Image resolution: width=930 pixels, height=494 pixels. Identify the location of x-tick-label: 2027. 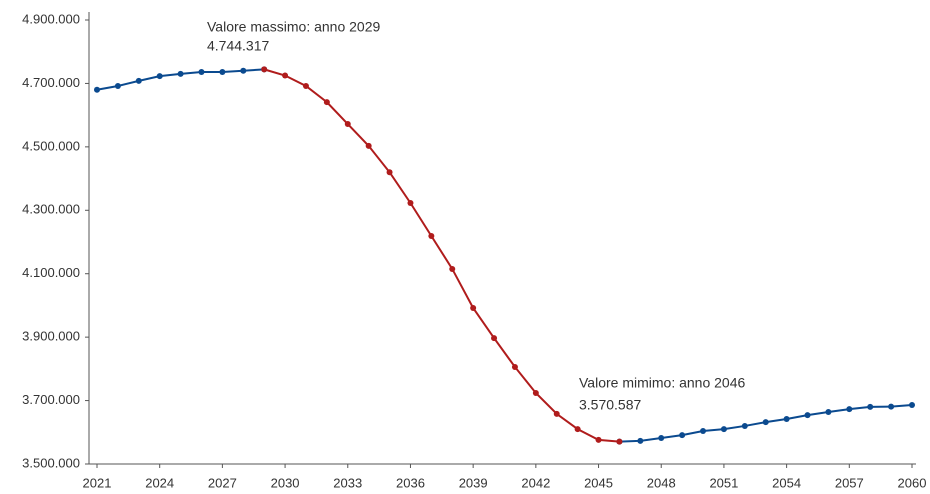
(222, 482).